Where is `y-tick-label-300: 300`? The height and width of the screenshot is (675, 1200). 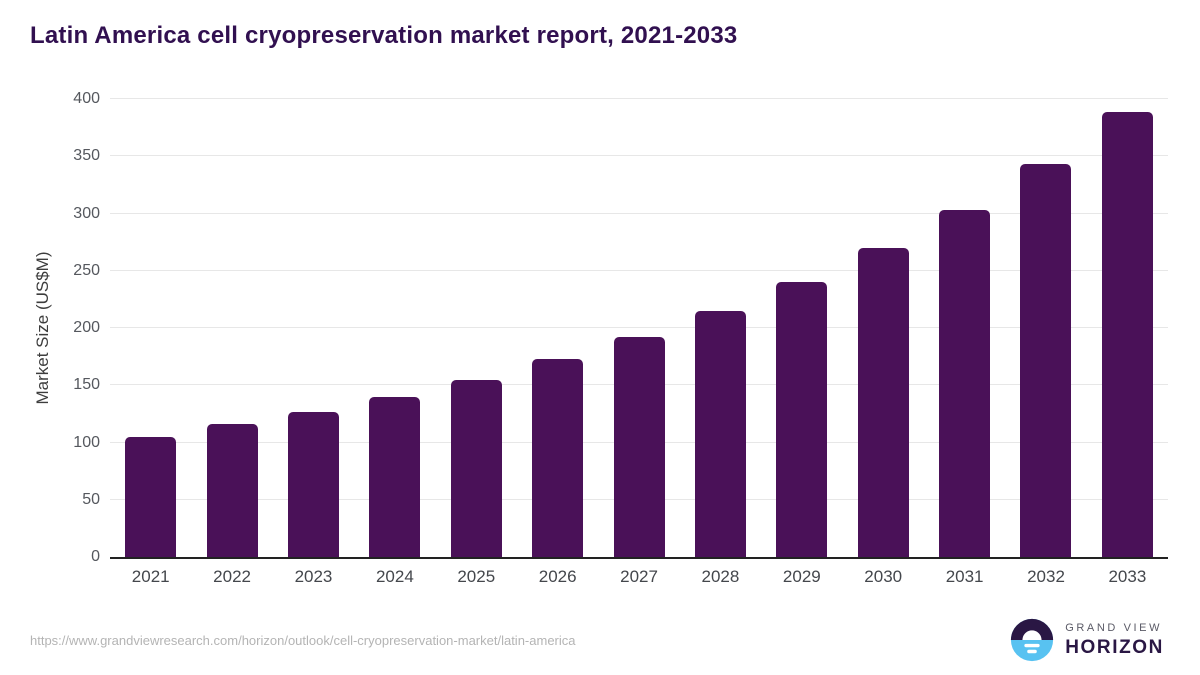
y-tick-label-300: 300 is located at coordinates (86, 213).